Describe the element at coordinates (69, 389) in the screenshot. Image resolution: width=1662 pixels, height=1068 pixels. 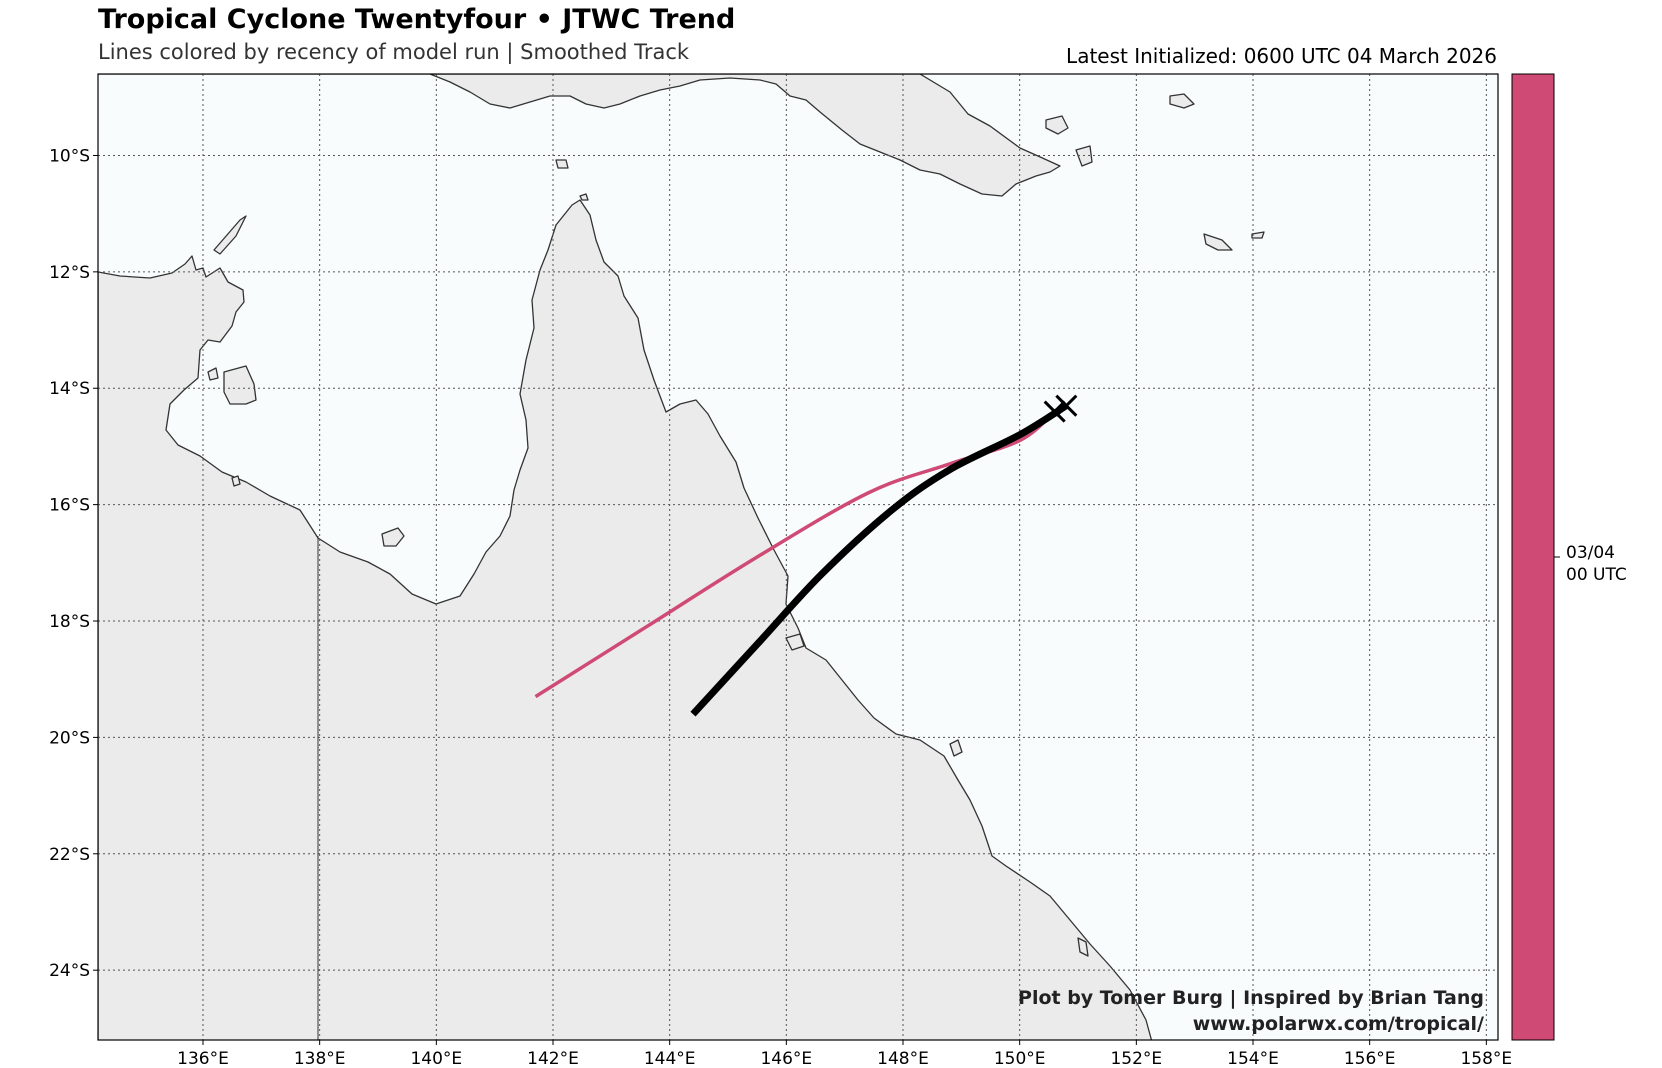
I see `lat-tick-label: 14°S` at that location.